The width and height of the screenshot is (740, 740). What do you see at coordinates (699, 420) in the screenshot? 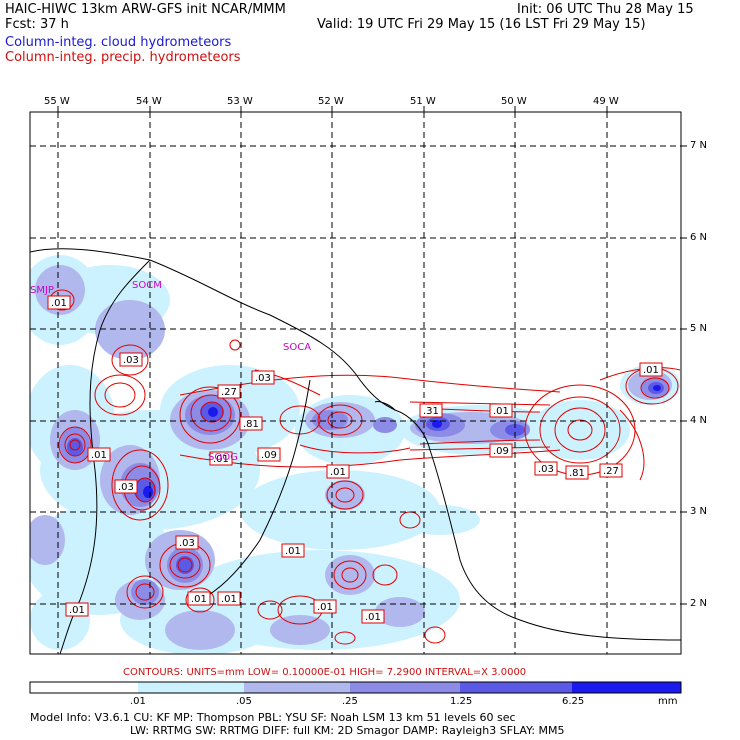
I see `lat-label: 4 N` at bounding box center [699, 420].